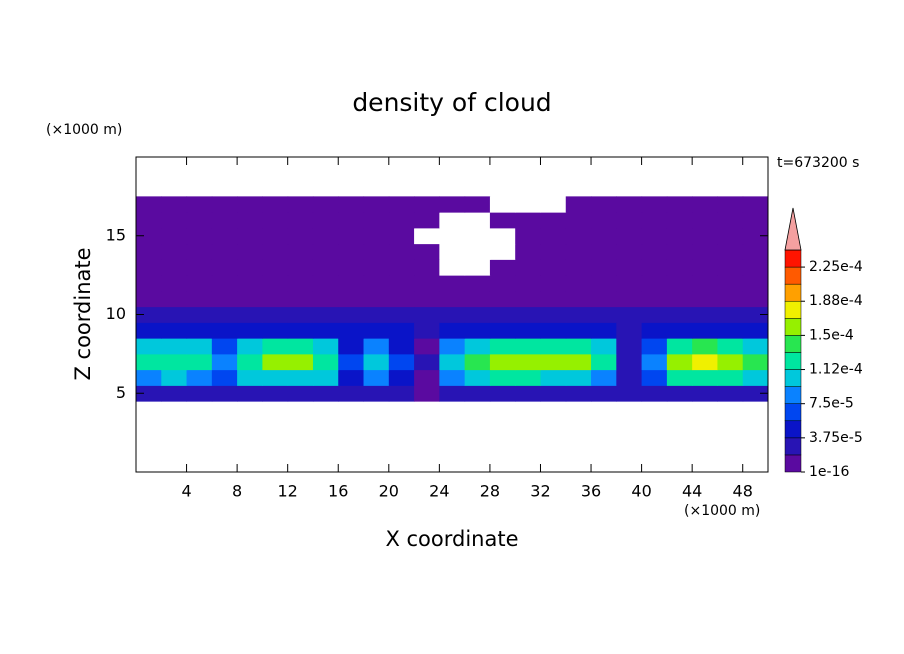  Describe the element at coordinates (831, 404) in the screenshot. I see `colorbar-tick-label: 7.5e-5` at that location.